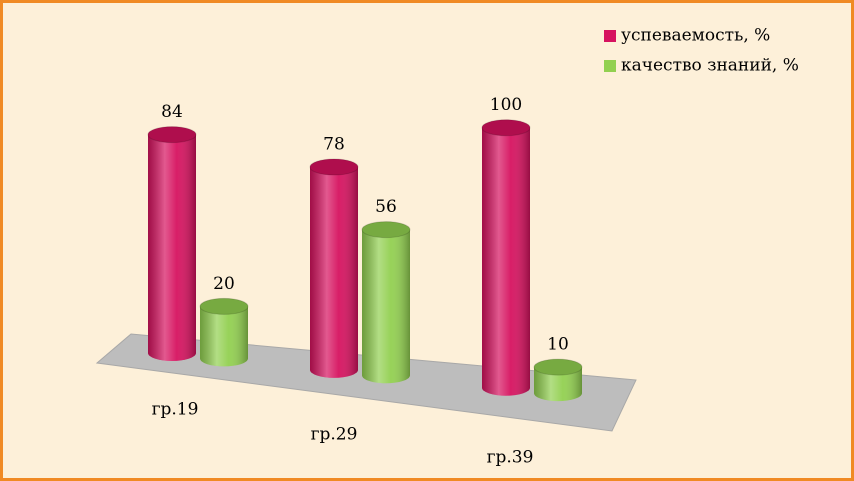 This screenshot has width=854, height=481. What do you see at coordinates (558, 345) in the screenshot?
I see `data-label: 10` at bounding box center [558, 345].